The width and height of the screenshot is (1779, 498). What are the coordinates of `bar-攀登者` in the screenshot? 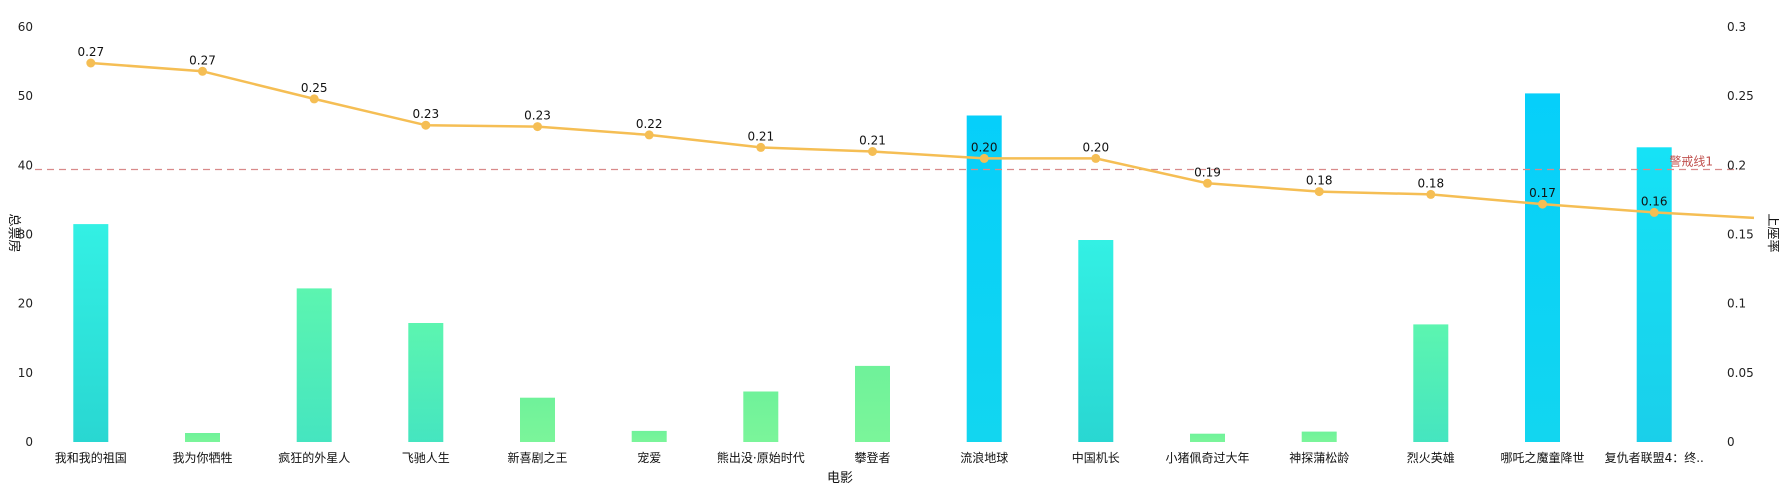 It's located at (872, 403).